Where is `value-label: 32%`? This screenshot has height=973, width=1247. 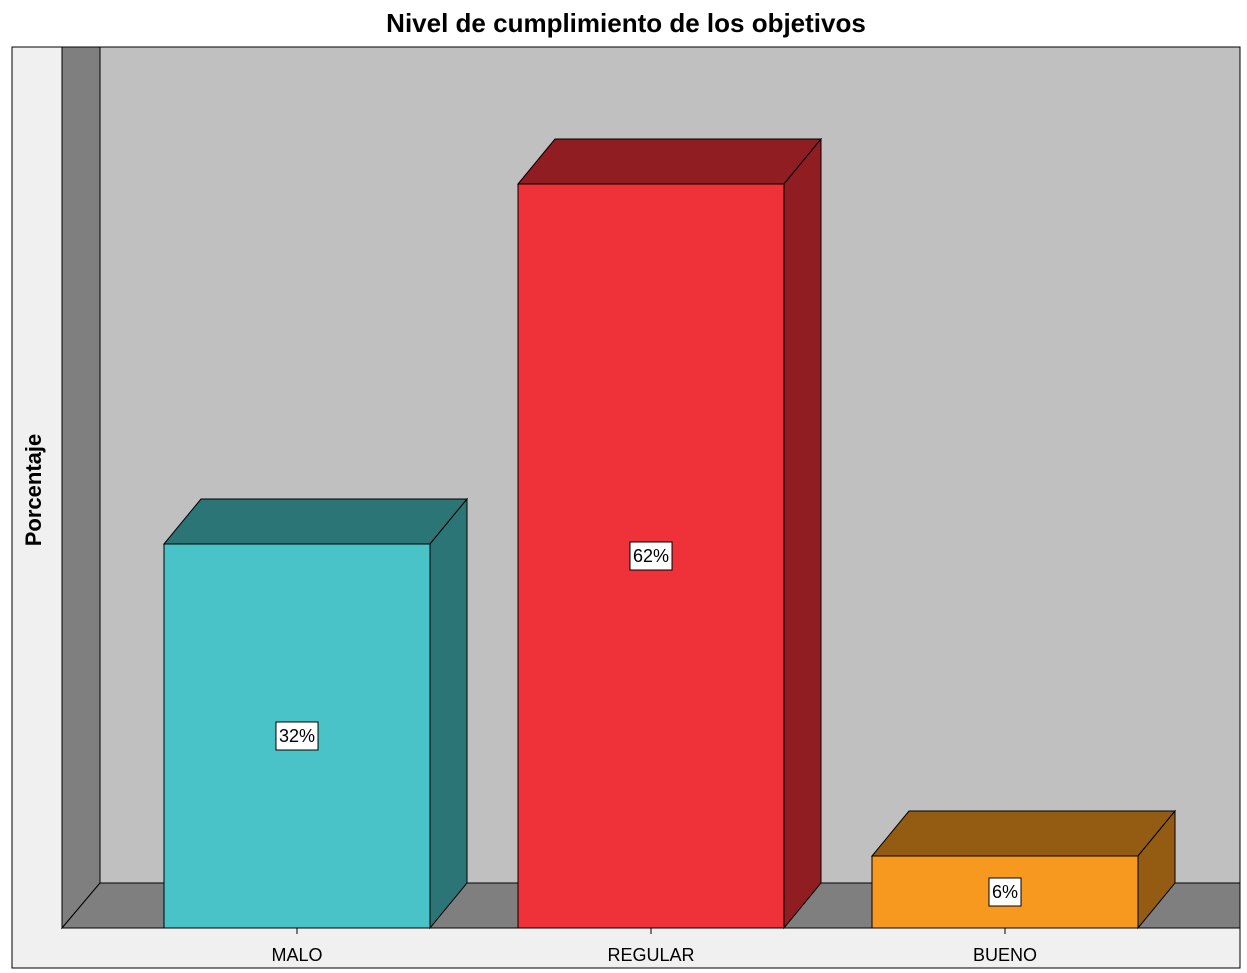
value-label: 32% is located at coordinates (297, 736).